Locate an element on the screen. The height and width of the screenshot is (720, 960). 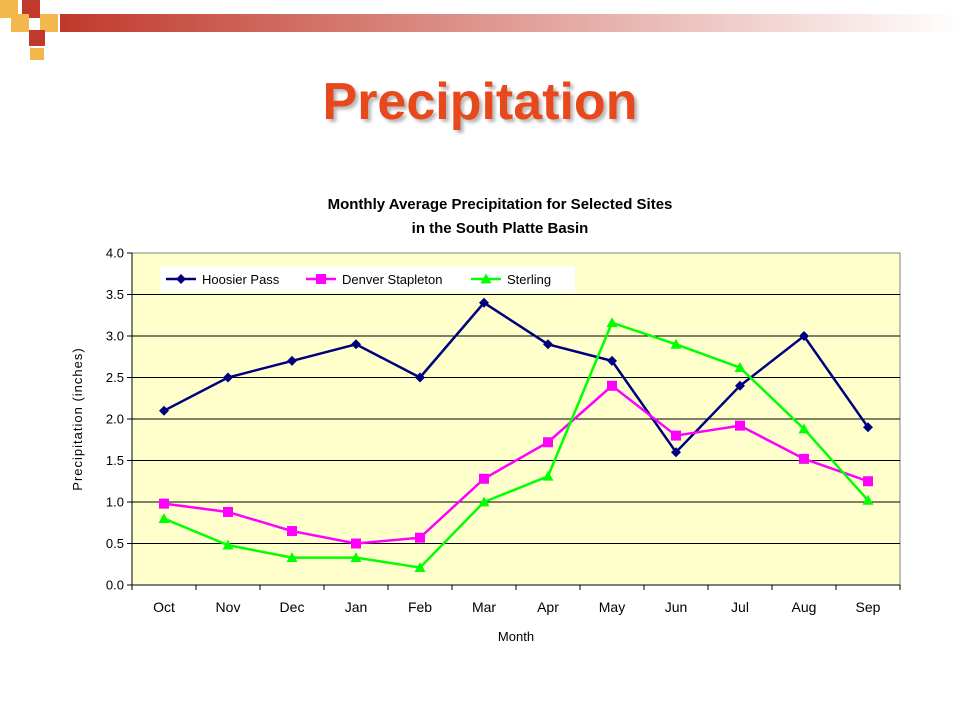
legend-marker-denver-stapleton is located at coordinates (321, 279).